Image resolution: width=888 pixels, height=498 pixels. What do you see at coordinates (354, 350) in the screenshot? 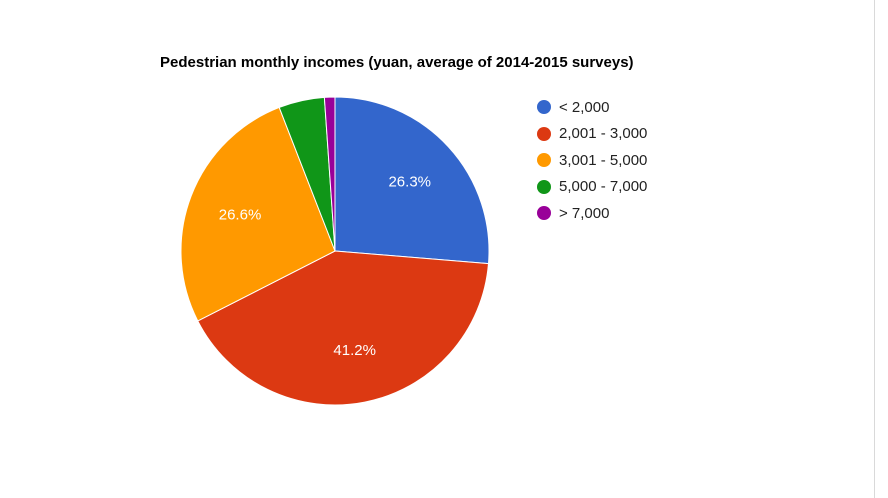
I see `slice-label-2: 41.2%` at bounding box center [354, 350].